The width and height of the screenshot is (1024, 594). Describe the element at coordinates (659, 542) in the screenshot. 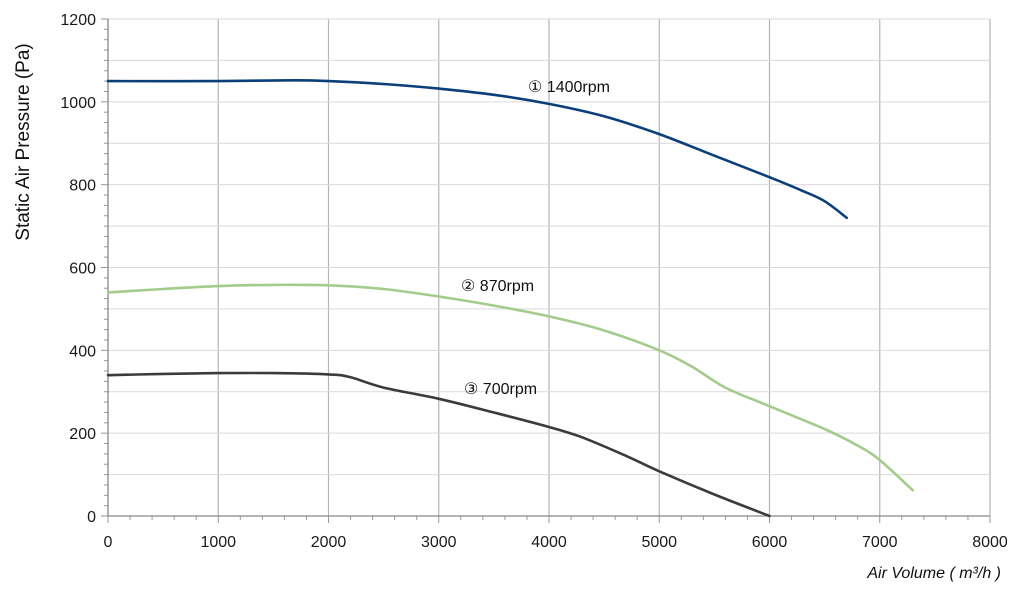

I see `x-tick-label: 5000` at that location.